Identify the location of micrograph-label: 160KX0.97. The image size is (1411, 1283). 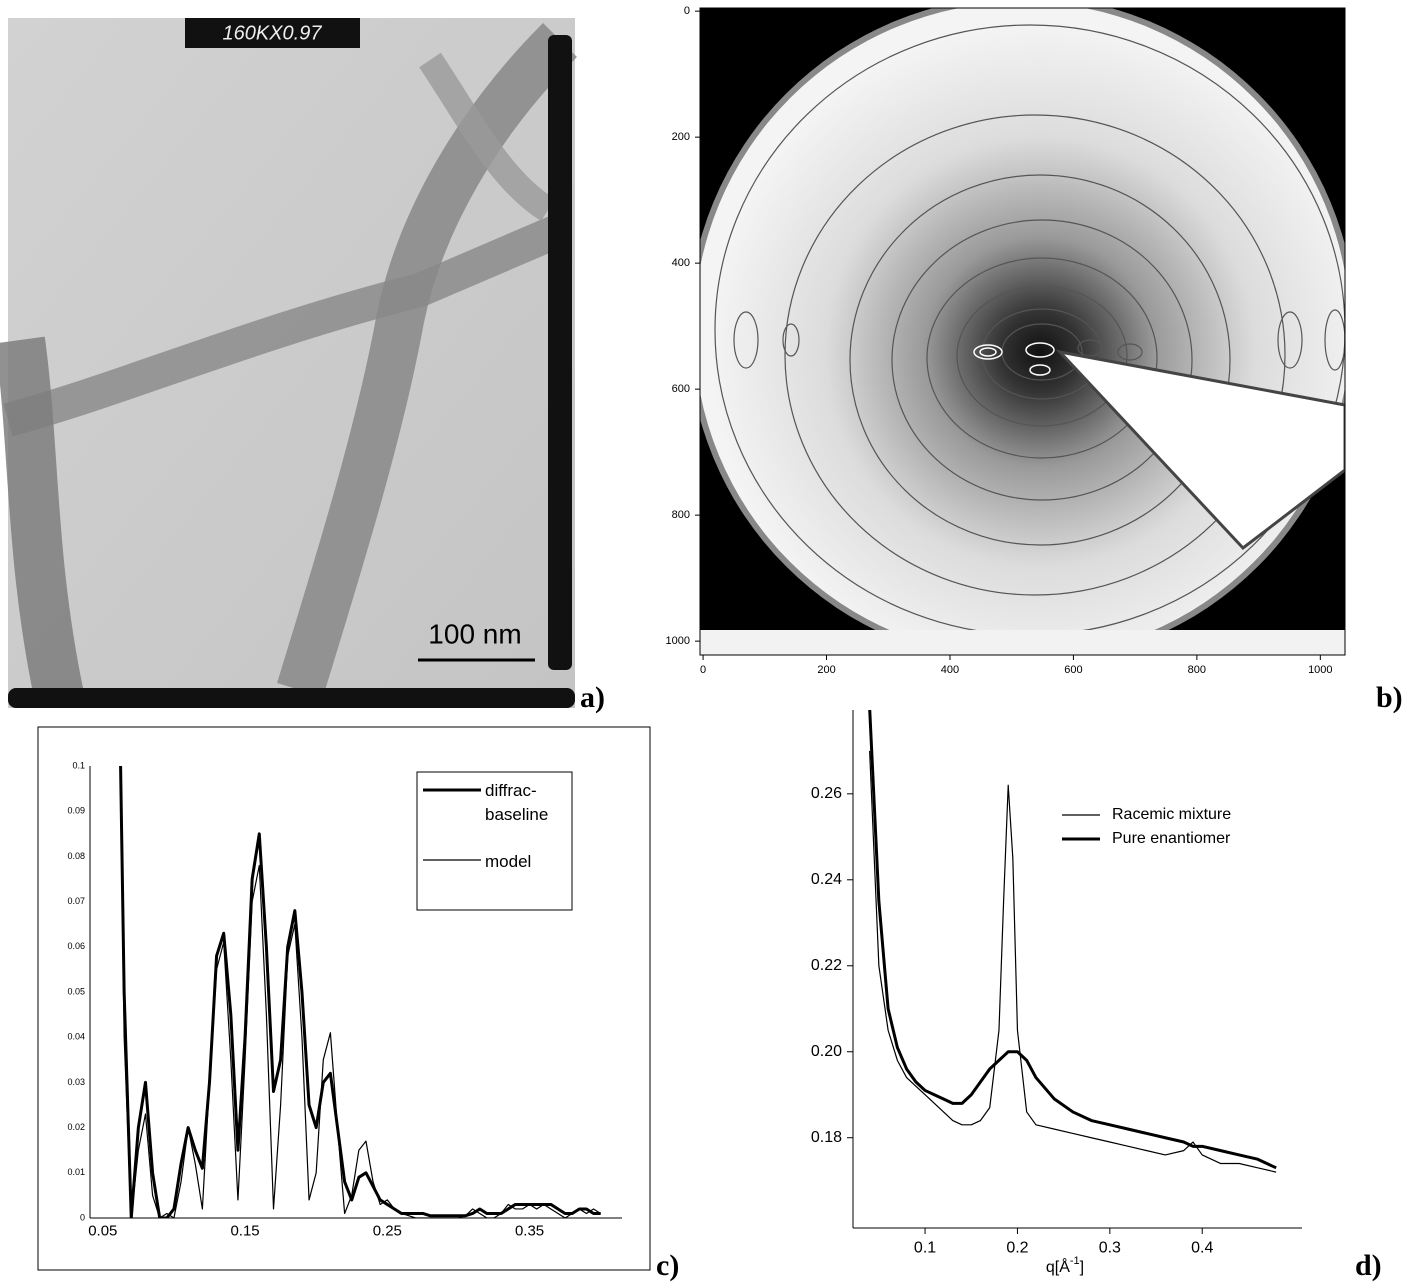
(273, 33).